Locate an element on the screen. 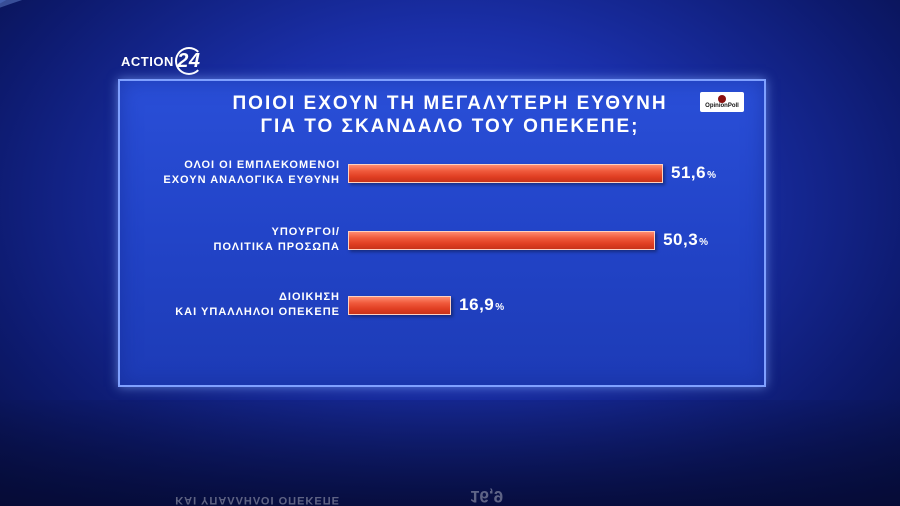  channel-logo-number: 24 is located at coordinates (188, 61).